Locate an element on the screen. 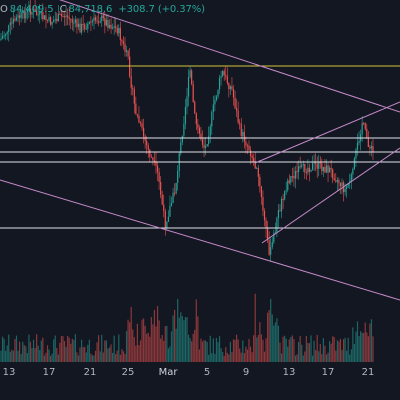 Image resolution: width=400 pixels, height=400 pixels. channel-top-trendline is located at coordinates (327, 132).